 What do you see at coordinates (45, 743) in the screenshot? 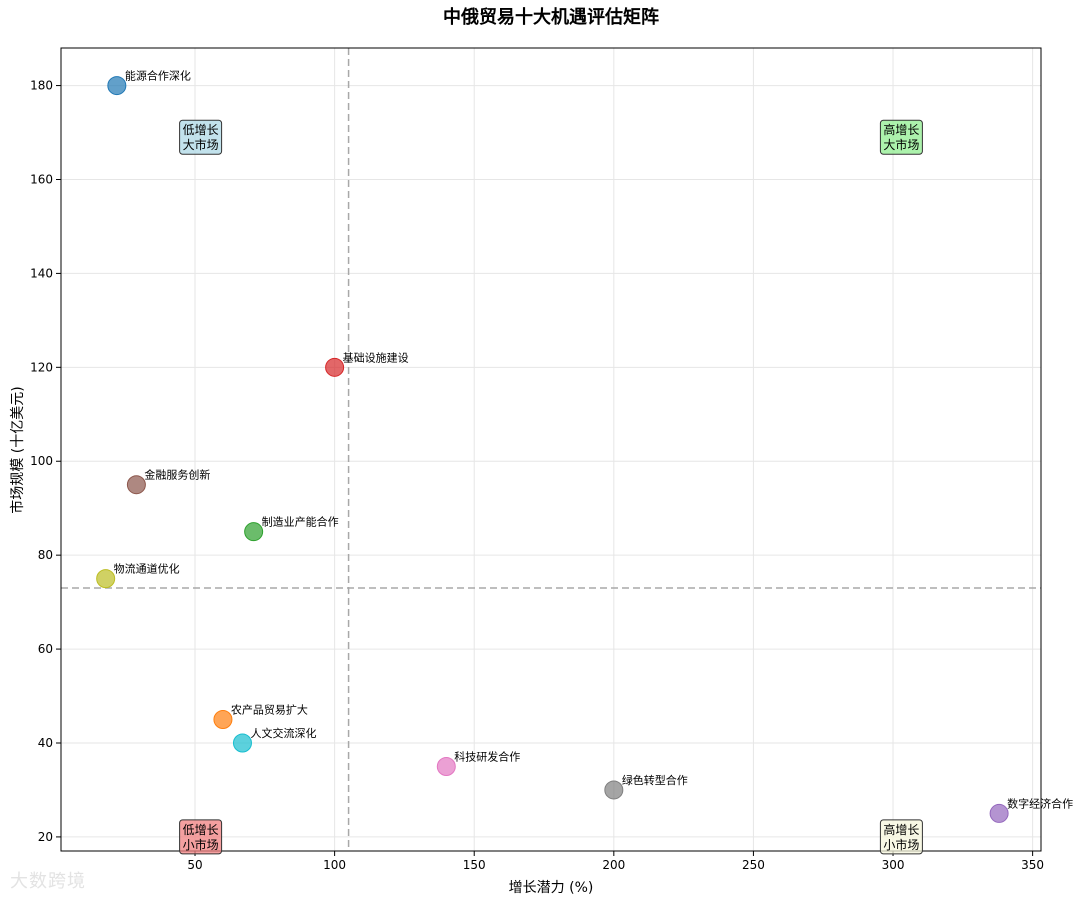
I see `y-tick-label: 40` at bounding box center [45, 743].